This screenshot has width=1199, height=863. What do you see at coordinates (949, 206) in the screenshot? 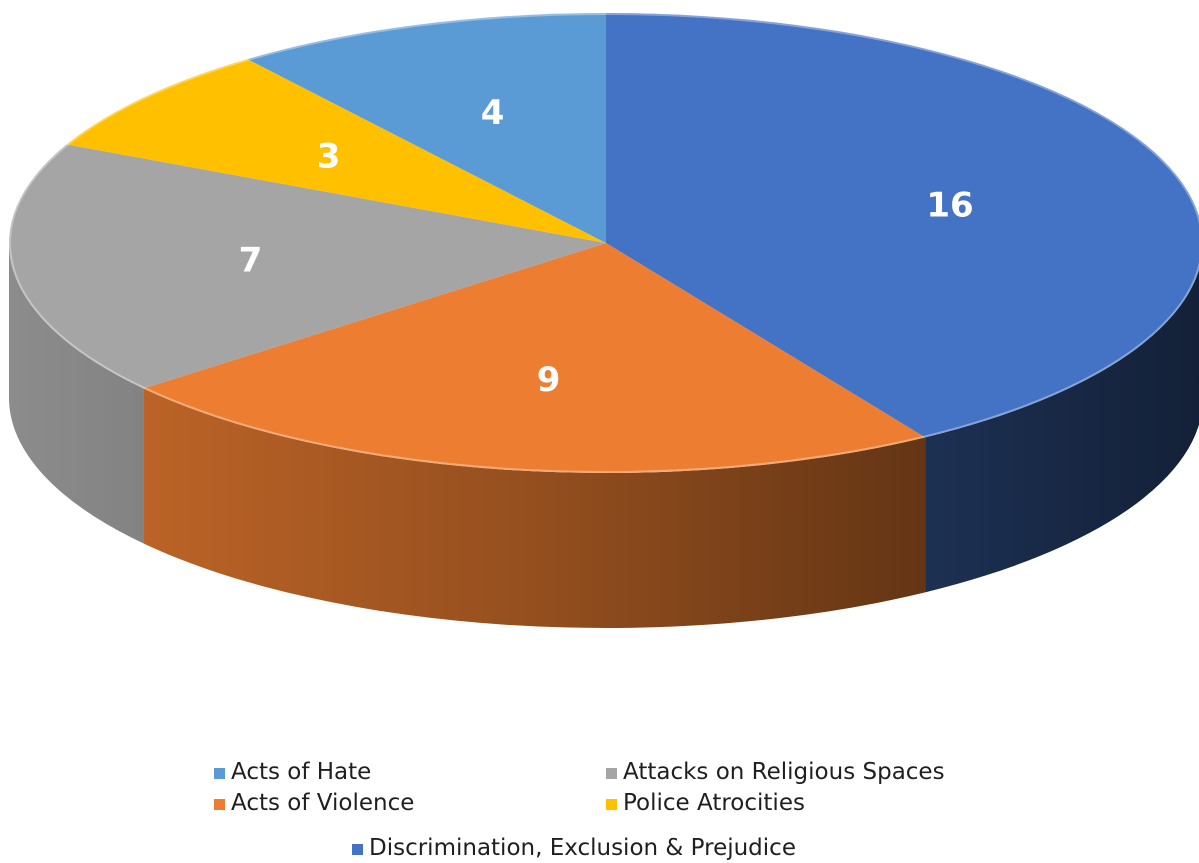
I see `data-label-discrimination-exclusion-prejudice: 16` at bounding box center [949, 206].